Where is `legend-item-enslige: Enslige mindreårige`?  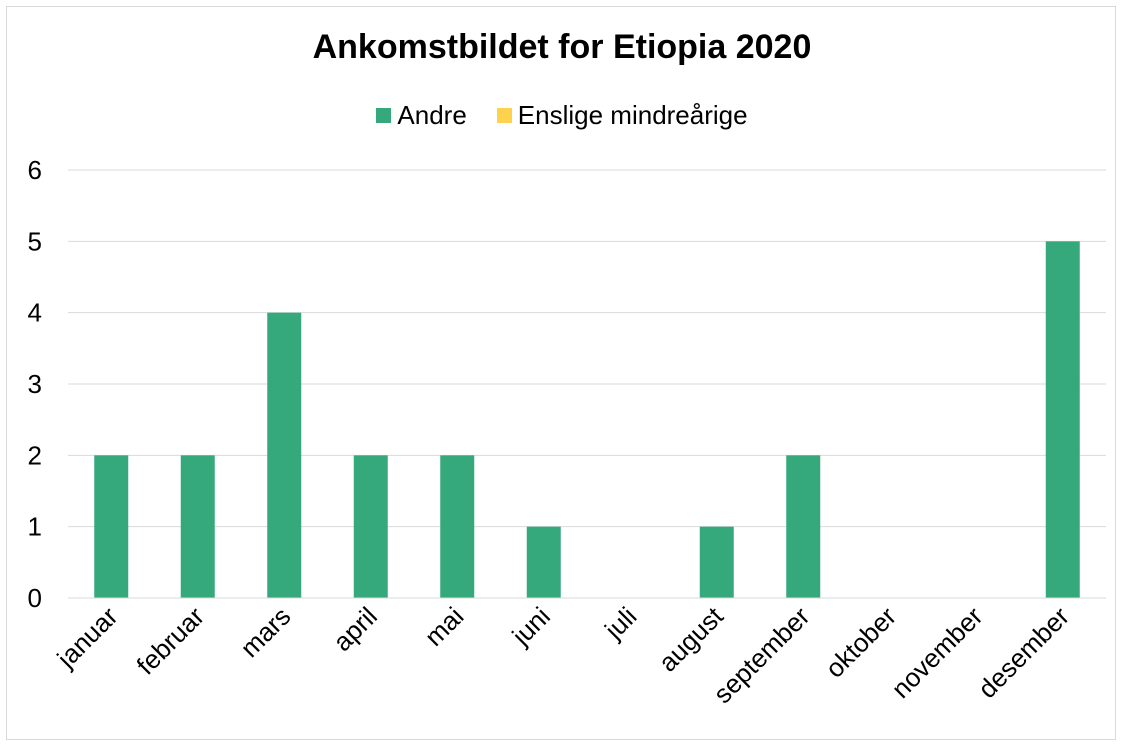
legend-item-enslige: Enslige mindreårige is located at coordinates (622, 115).